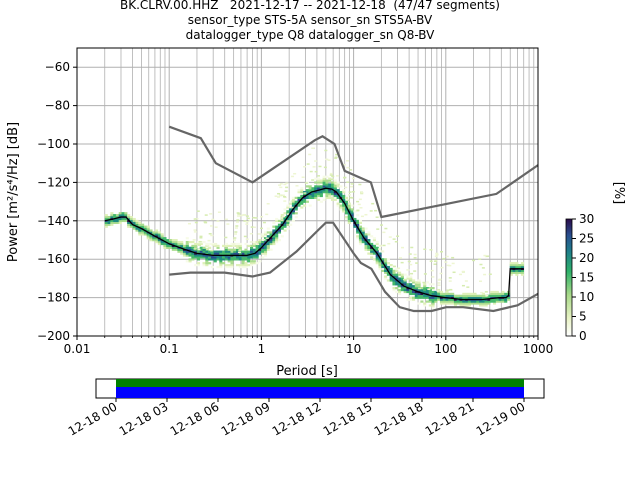  Describe the element at coordinates (586, 278) in the screenshot. I see `colorbar-tick-label: 15` at that location.